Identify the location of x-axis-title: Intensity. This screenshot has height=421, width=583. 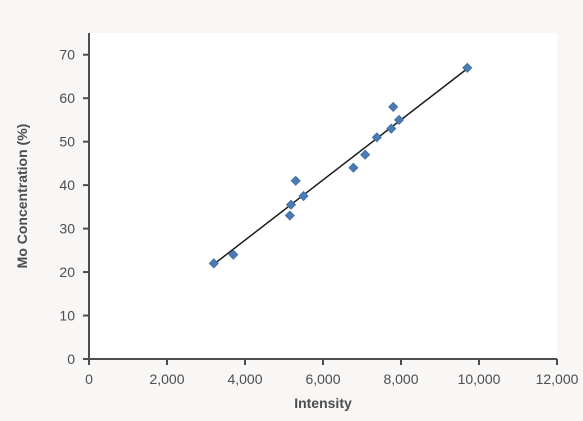
(323, 403).